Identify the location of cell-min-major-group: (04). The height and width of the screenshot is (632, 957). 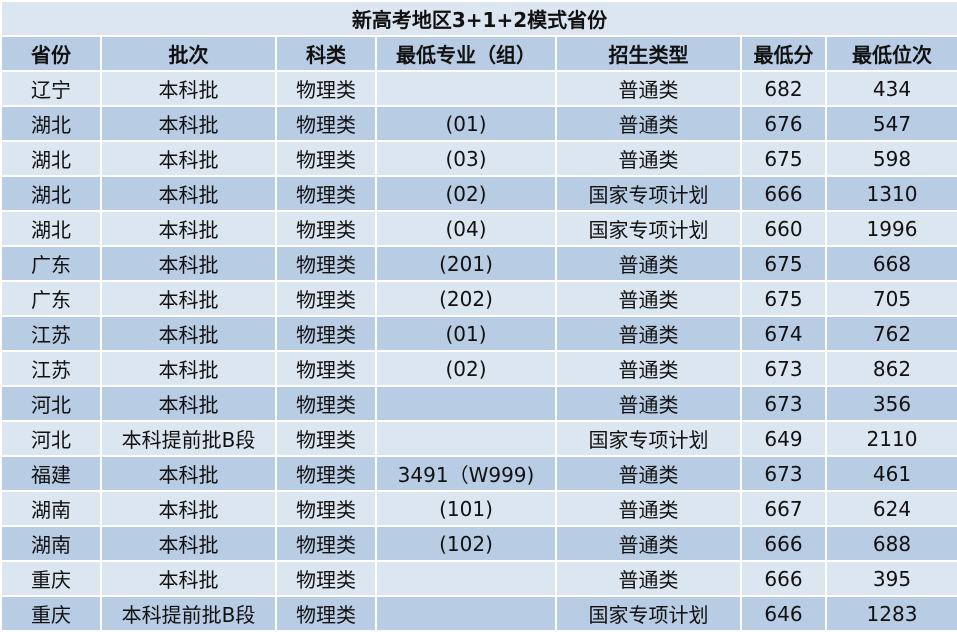
(466, 228).